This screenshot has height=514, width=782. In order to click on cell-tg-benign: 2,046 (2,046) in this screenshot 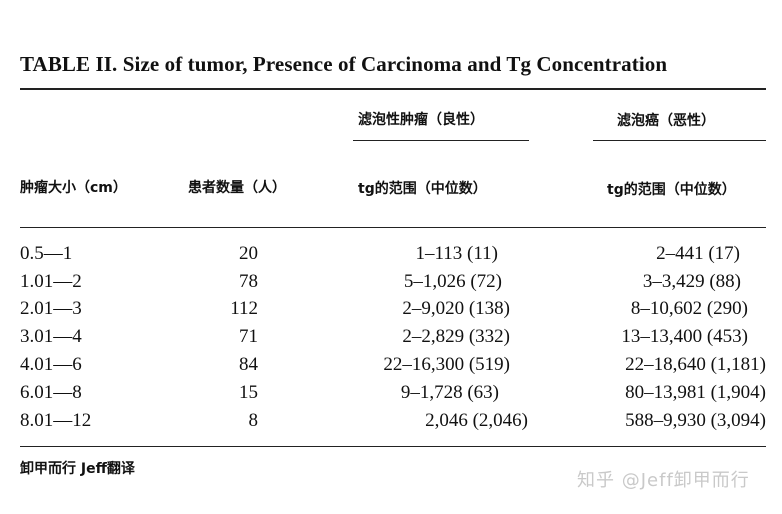, I will do `click(476, 420)`.